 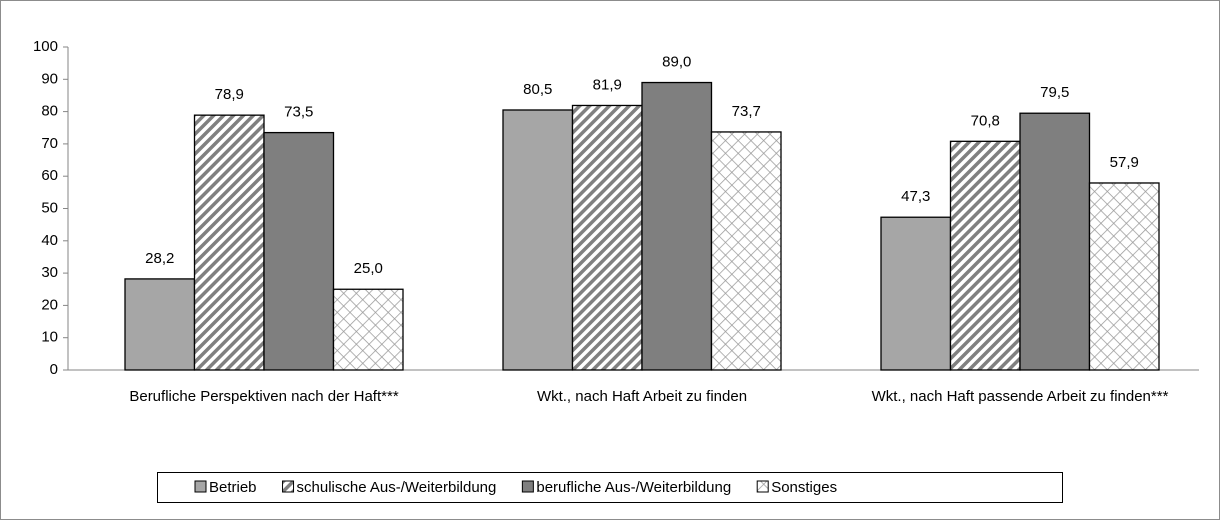 I want to click on y-tick-label: 100, so click(x=45, y=46).